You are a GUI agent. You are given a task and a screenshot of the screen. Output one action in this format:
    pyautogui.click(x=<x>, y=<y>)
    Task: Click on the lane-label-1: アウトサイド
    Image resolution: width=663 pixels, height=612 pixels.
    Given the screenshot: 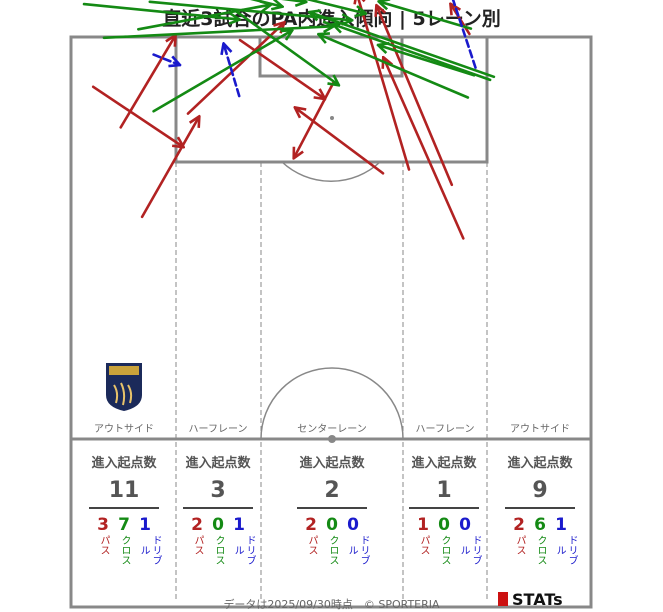 What is the action you would take?
    pyautogui.click(x=124, y=429)
    